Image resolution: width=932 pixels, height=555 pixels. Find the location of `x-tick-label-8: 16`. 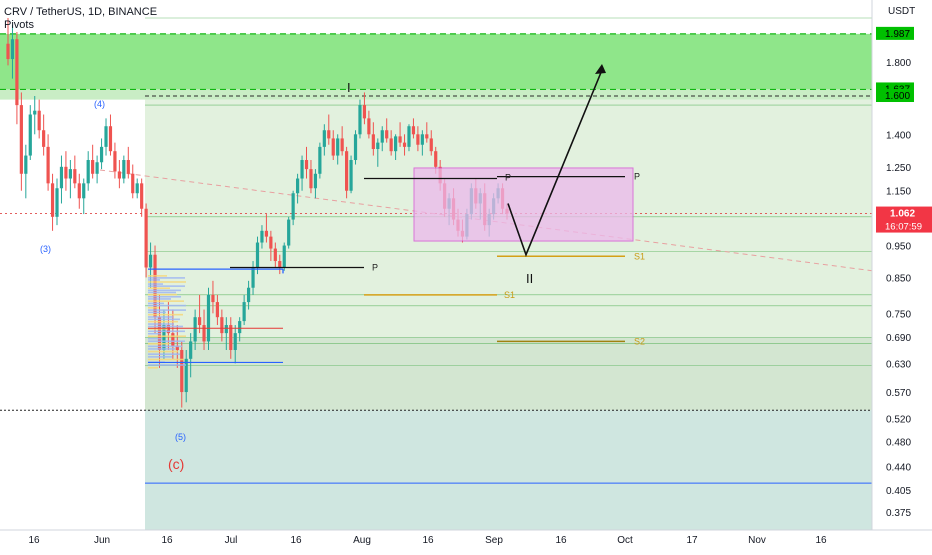

x-tick-label-8: 16 is located at coordinates (561, 540).